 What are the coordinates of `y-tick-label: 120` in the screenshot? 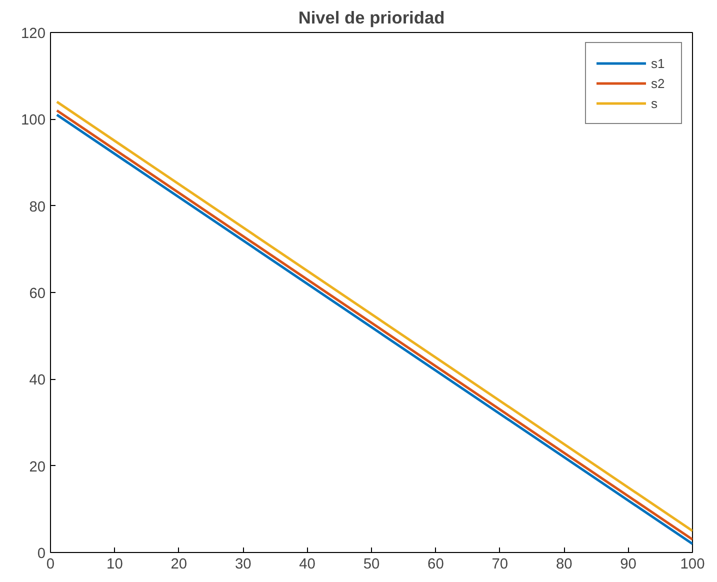 It's located at (33, 34).